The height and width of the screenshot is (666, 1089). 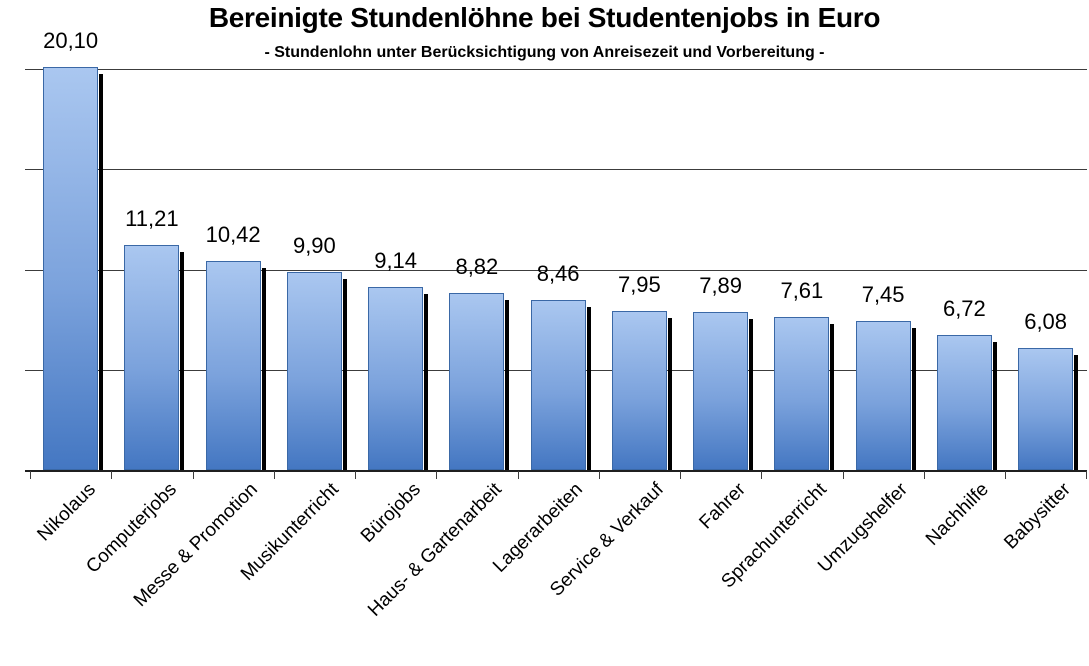 I want to click on bar-value-label: 7,61, so click(x=802, y=291).